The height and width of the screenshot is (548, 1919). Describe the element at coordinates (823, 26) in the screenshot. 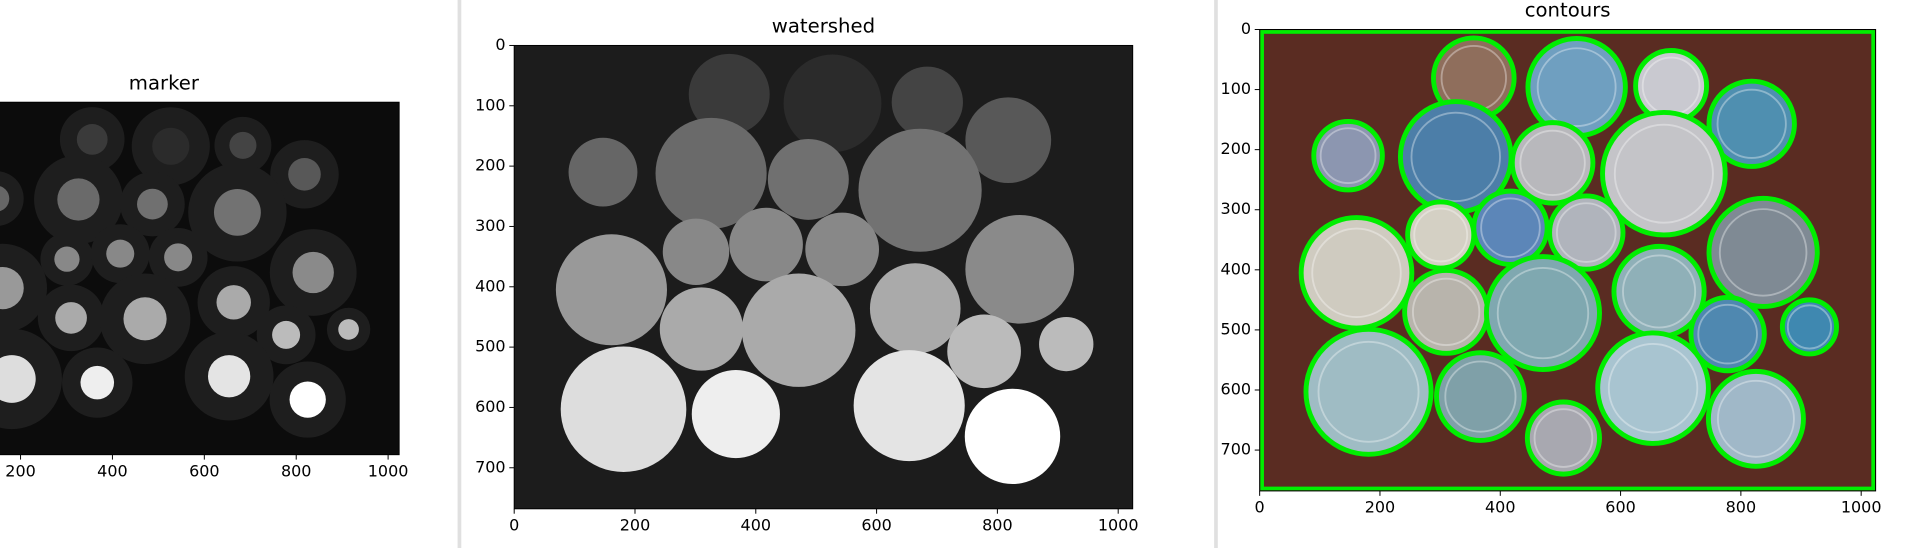

I see `chart-title: watershed` at that location.